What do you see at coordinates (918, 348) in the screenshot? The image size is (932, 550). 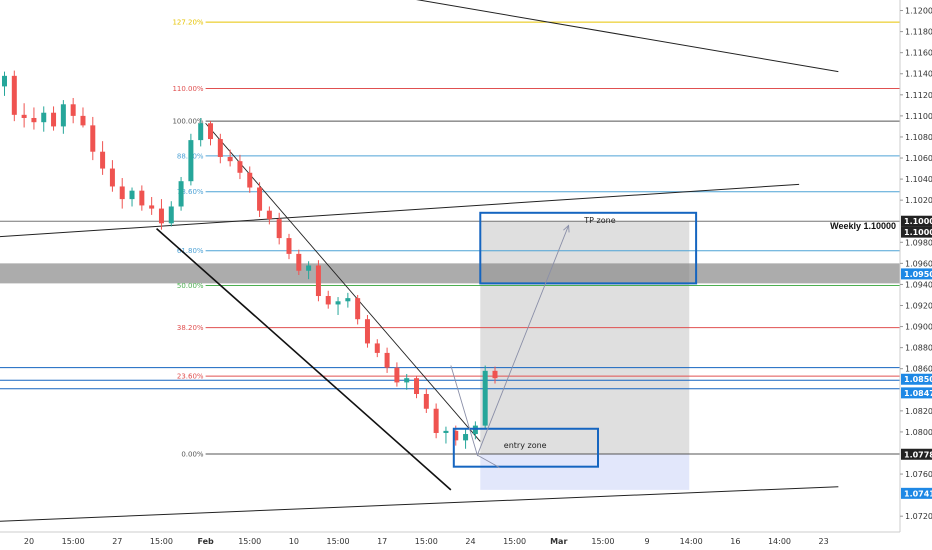 I see `price-tick-label: 1.08800` at bounding box center [918, 348].